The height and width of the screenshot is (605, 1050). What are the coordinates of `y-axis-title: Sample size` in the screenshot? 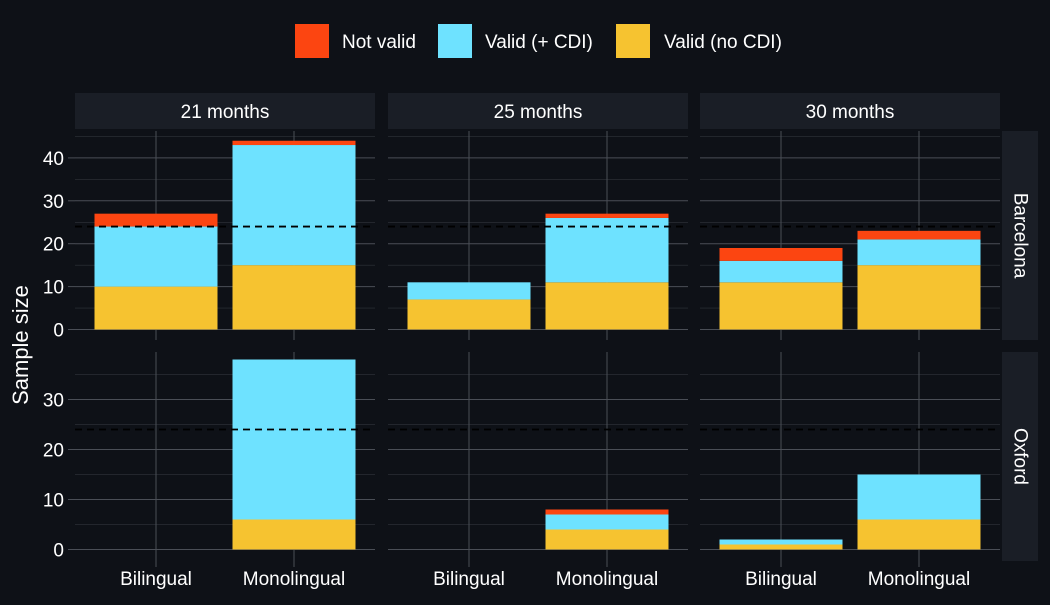 It's located at (20, 345).